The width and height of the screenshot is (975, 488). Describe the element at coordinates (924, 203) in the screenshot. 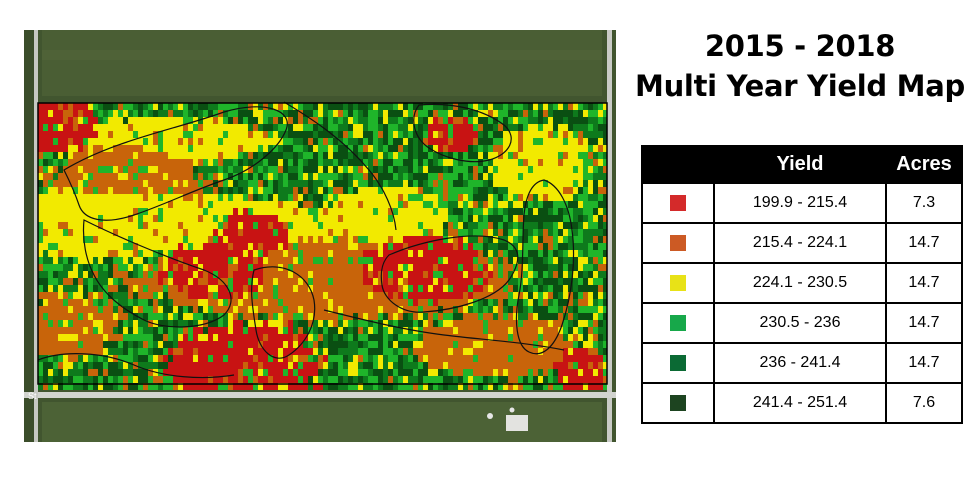

I see `legend-acres: 7.3` at that location.